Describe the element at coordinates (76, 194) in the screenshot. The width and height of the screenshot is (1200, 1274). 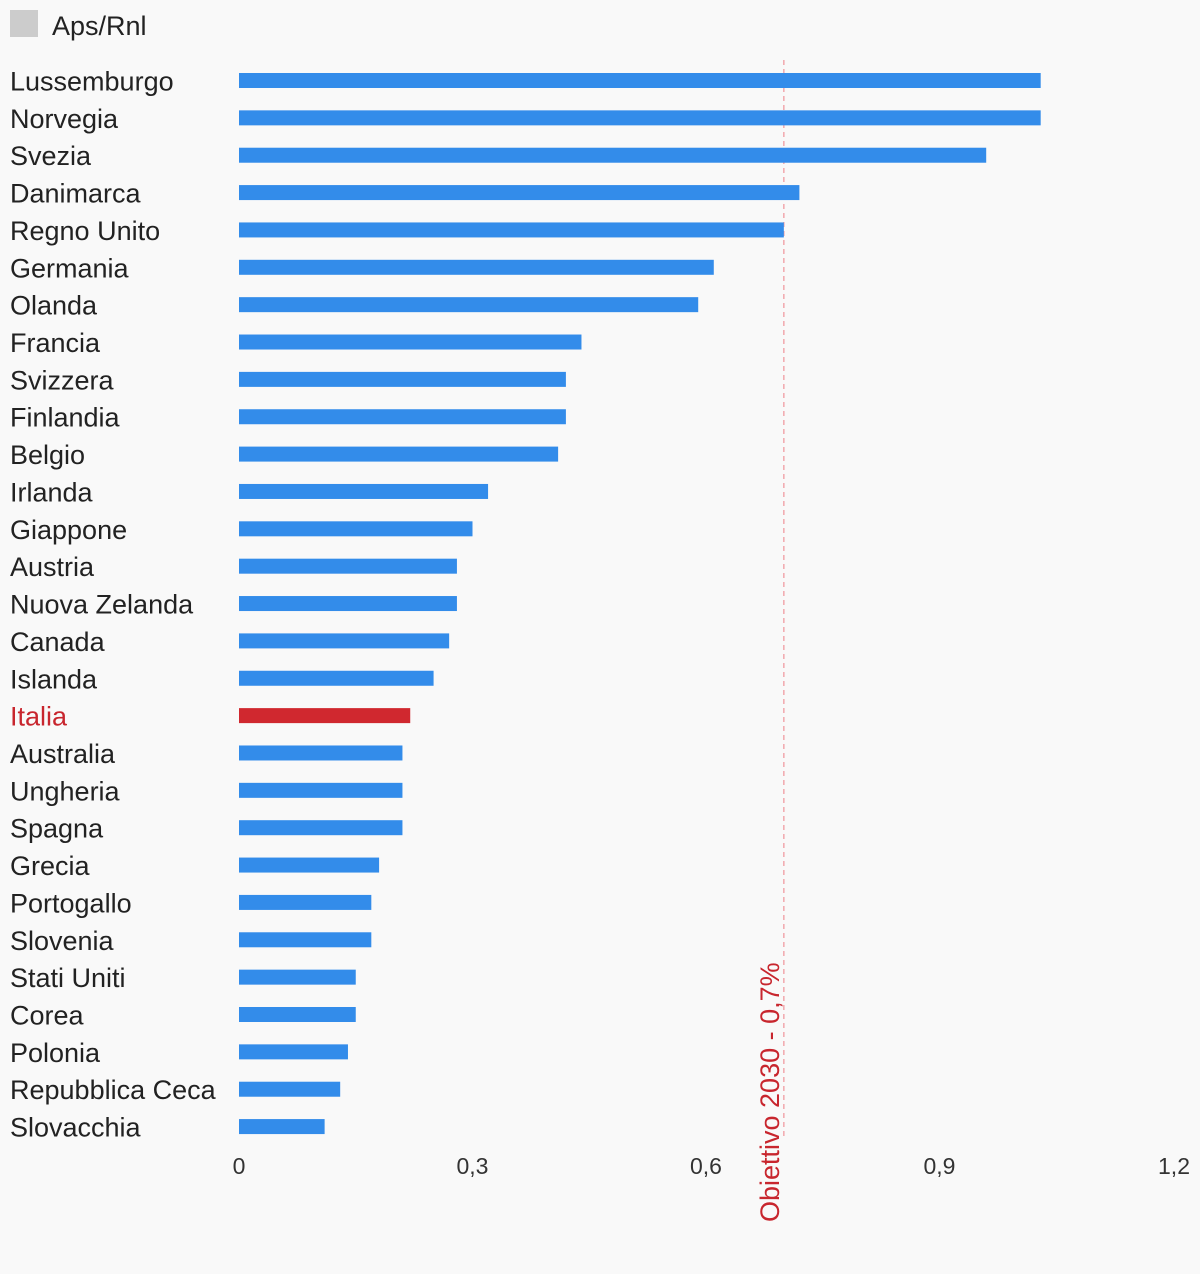
I see `category-label-danimarca: Danimarca` at that location.